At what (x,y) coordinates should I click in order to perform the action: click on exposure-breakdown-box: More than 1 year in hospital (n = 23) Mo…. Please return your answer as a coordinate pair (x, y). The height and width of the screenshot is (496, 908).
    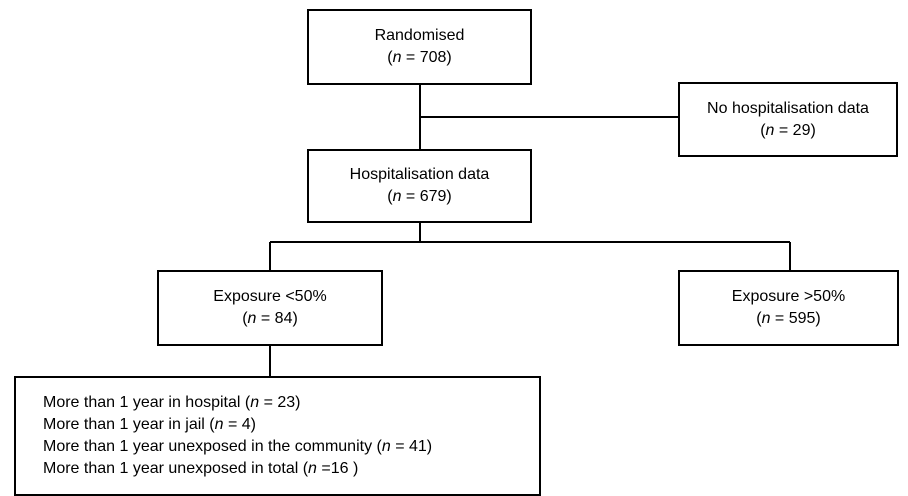
    Looking at the image, I should click on (277, 436).